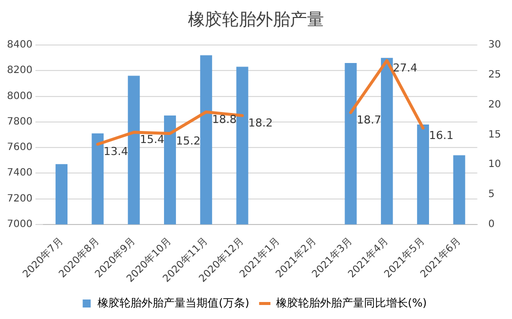 The height and width of the screenshot is (319, 512). I want to click on data-label: 27.4, so click(405, 67).